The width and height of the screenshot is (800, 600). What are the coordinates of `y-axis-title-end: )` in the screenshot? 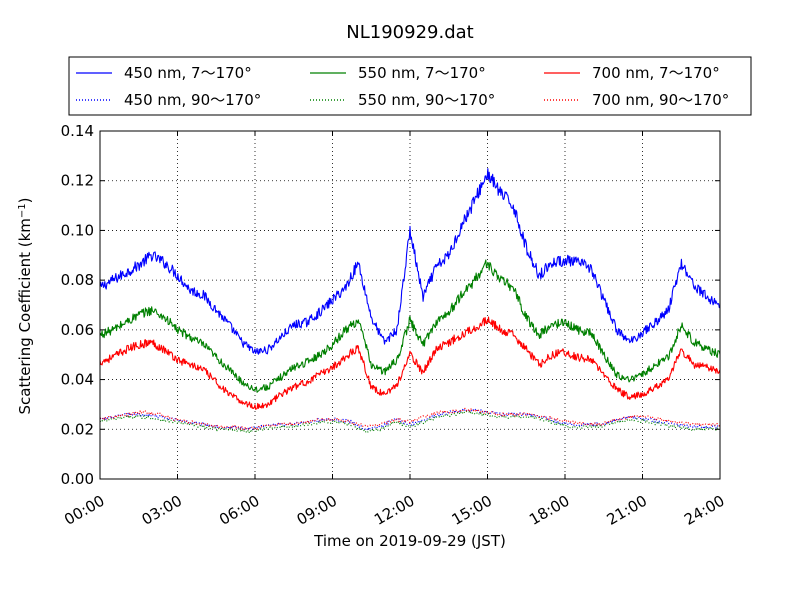 It's located at (25, 200).